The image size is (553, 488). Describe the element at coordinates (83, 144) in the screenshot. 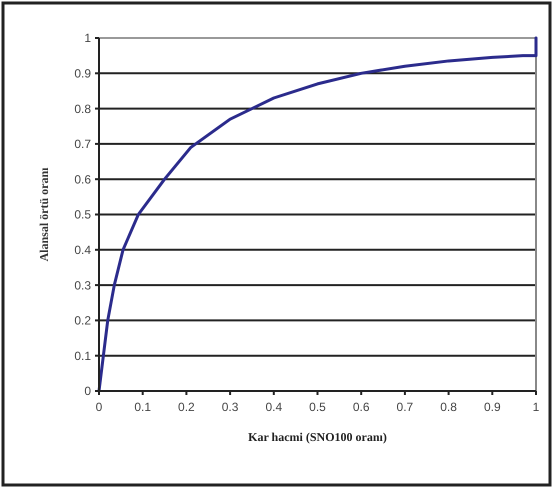

I see `y-tick-label: 0.7` at that location.